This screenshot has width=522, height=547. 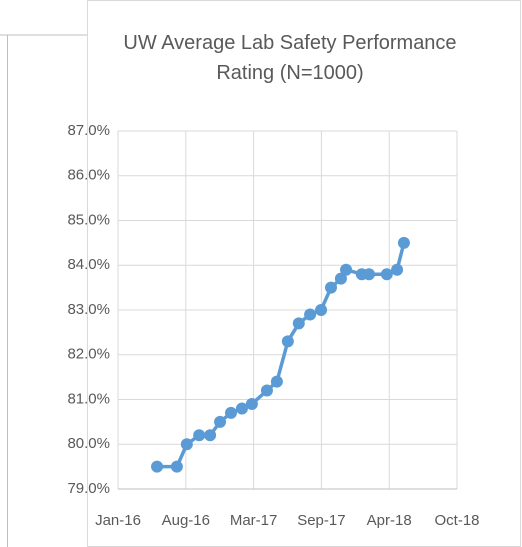 I want to click on y-tick-label: 79.0%, so click(x=88, y=488).